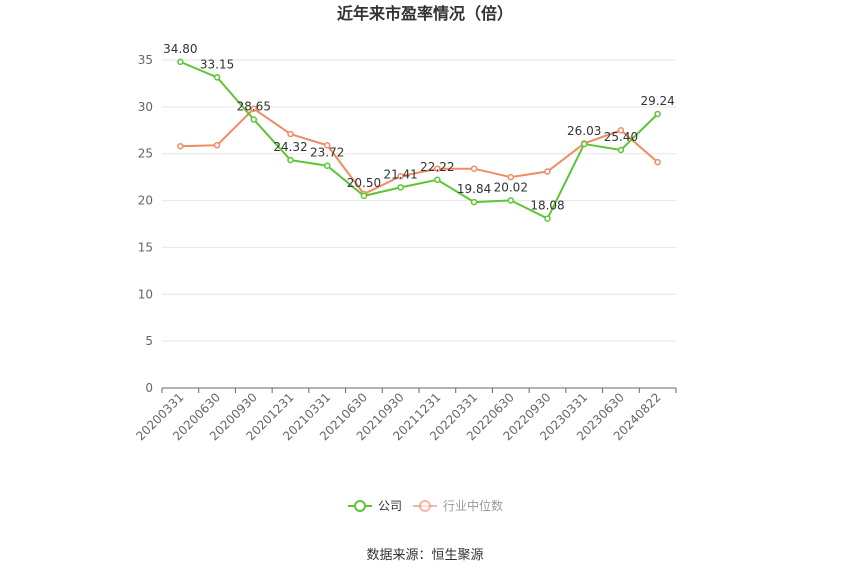 The width and height of the screenshot is (850, 575). I want to click on data-label: 21.41, so click(400, 174).